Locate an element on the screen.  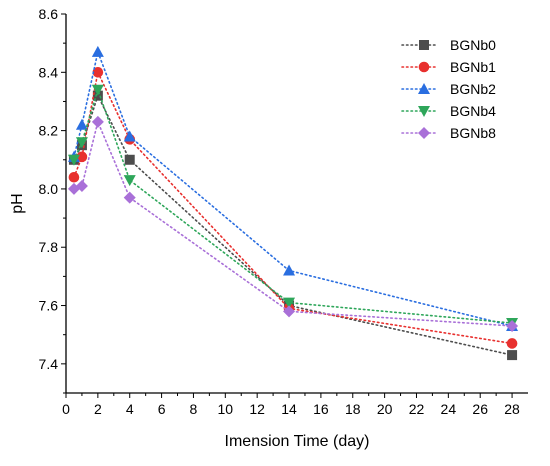
legend-item-bgnb2: BGNb2 is located at coordinates (448, 89).